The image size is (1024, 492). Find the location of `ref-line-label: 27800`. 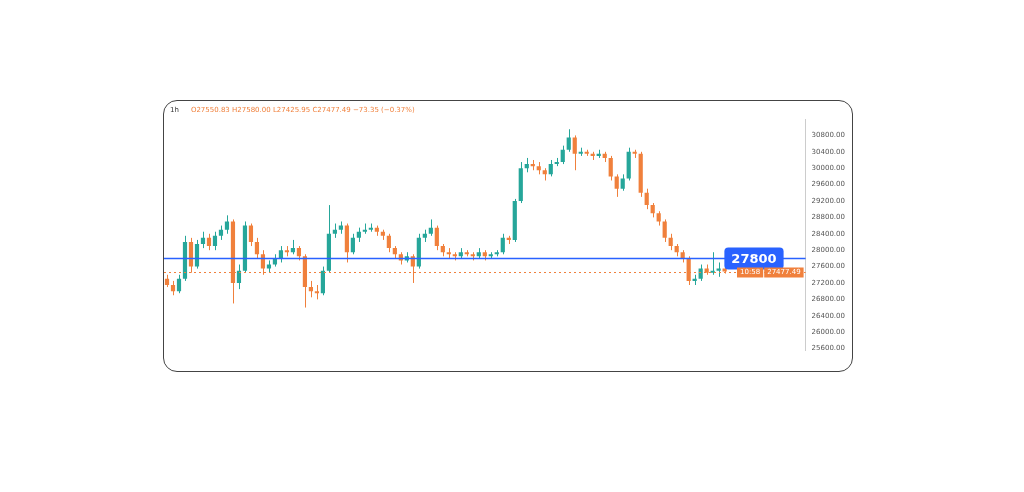

ref-line-label: 27800 is located at coordinates (754, 258).